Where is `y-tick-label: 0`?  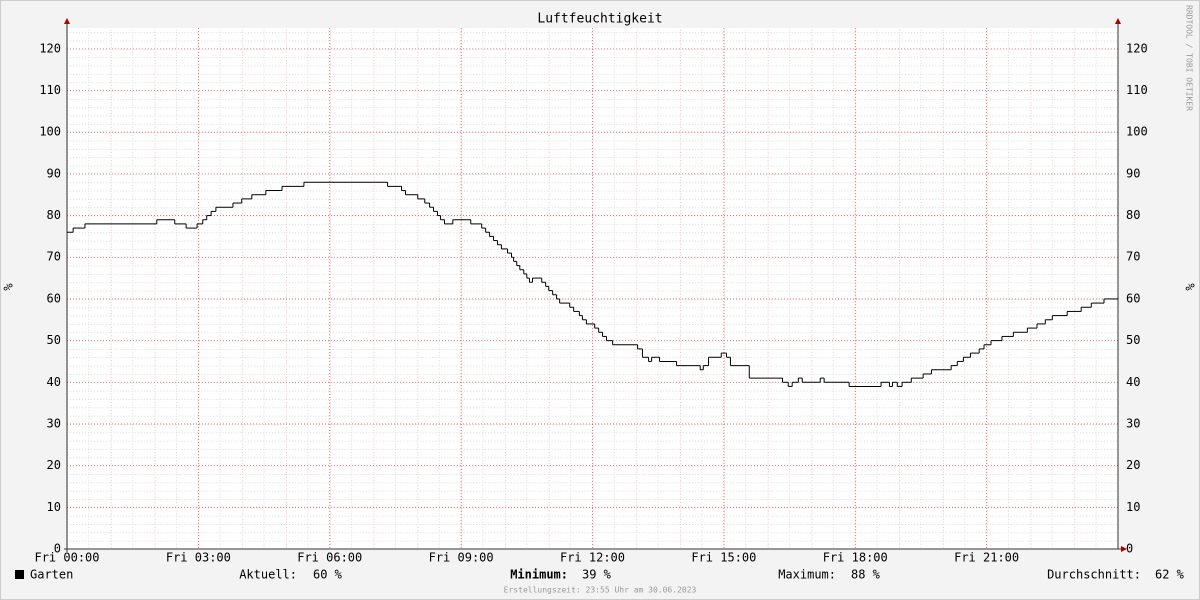
y-tick-label: 0 is located at coordinates (57, 549).